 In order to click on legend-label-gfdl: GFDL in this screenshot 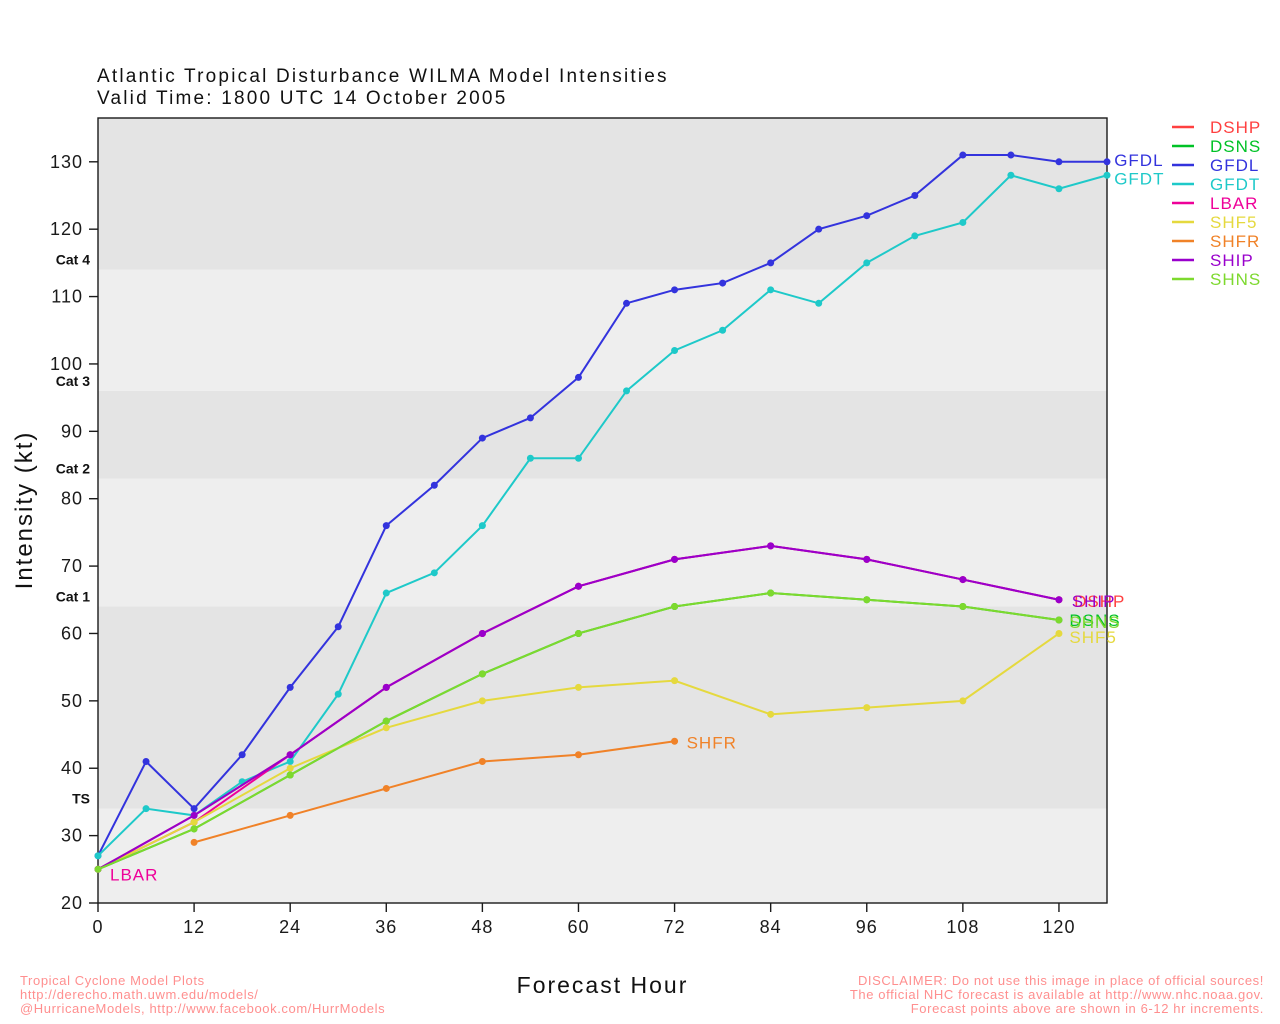, I will do `click(1234, 165)`.